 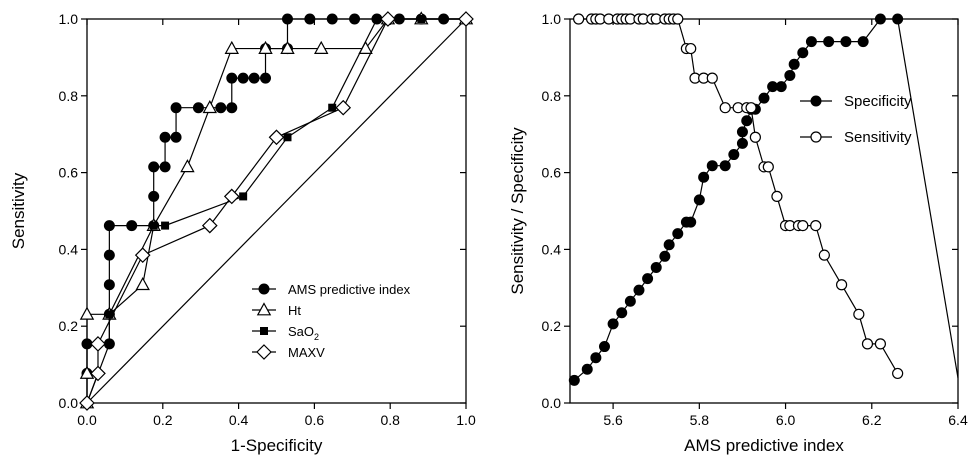 What do you see at coordinates (277, 445) in the screenshot?
I see `x-axis-title: 1-Specificity` at bounding box center [277, 445].